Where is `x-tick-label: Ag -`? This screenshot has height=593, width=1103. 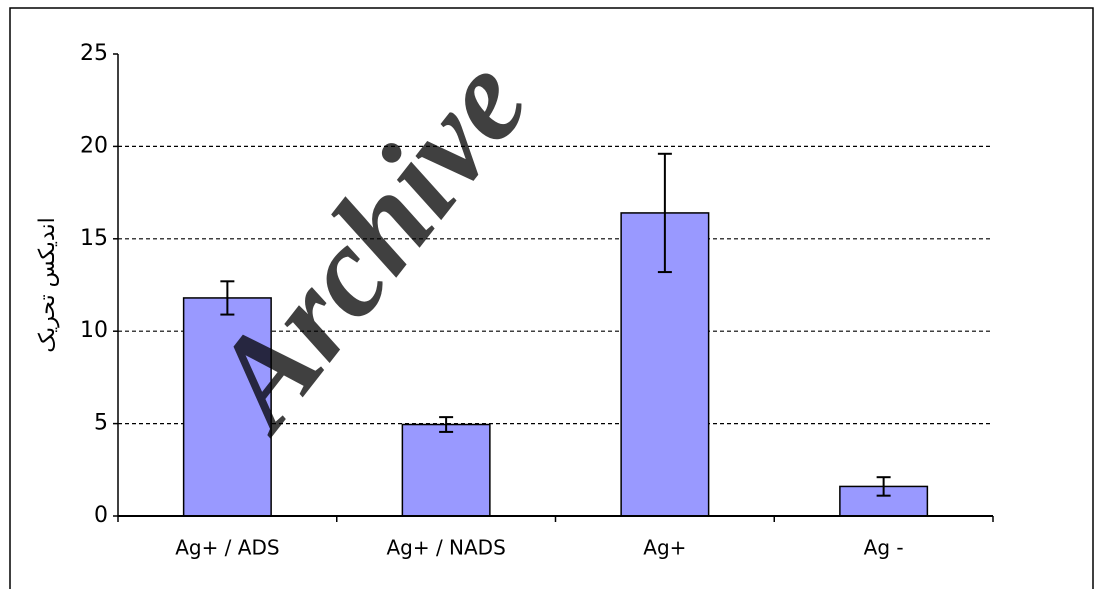
x-tick-label: Ag - is located at coordinates (884, 548).